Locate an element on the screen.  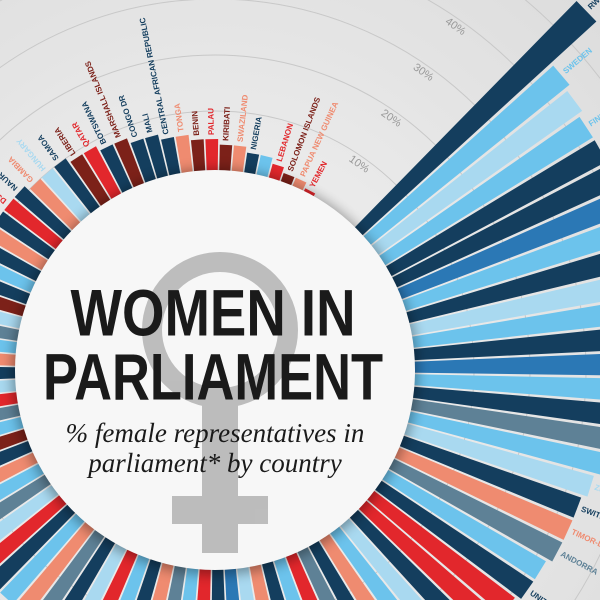
symbol-stem is located at coordinates (220, 479).